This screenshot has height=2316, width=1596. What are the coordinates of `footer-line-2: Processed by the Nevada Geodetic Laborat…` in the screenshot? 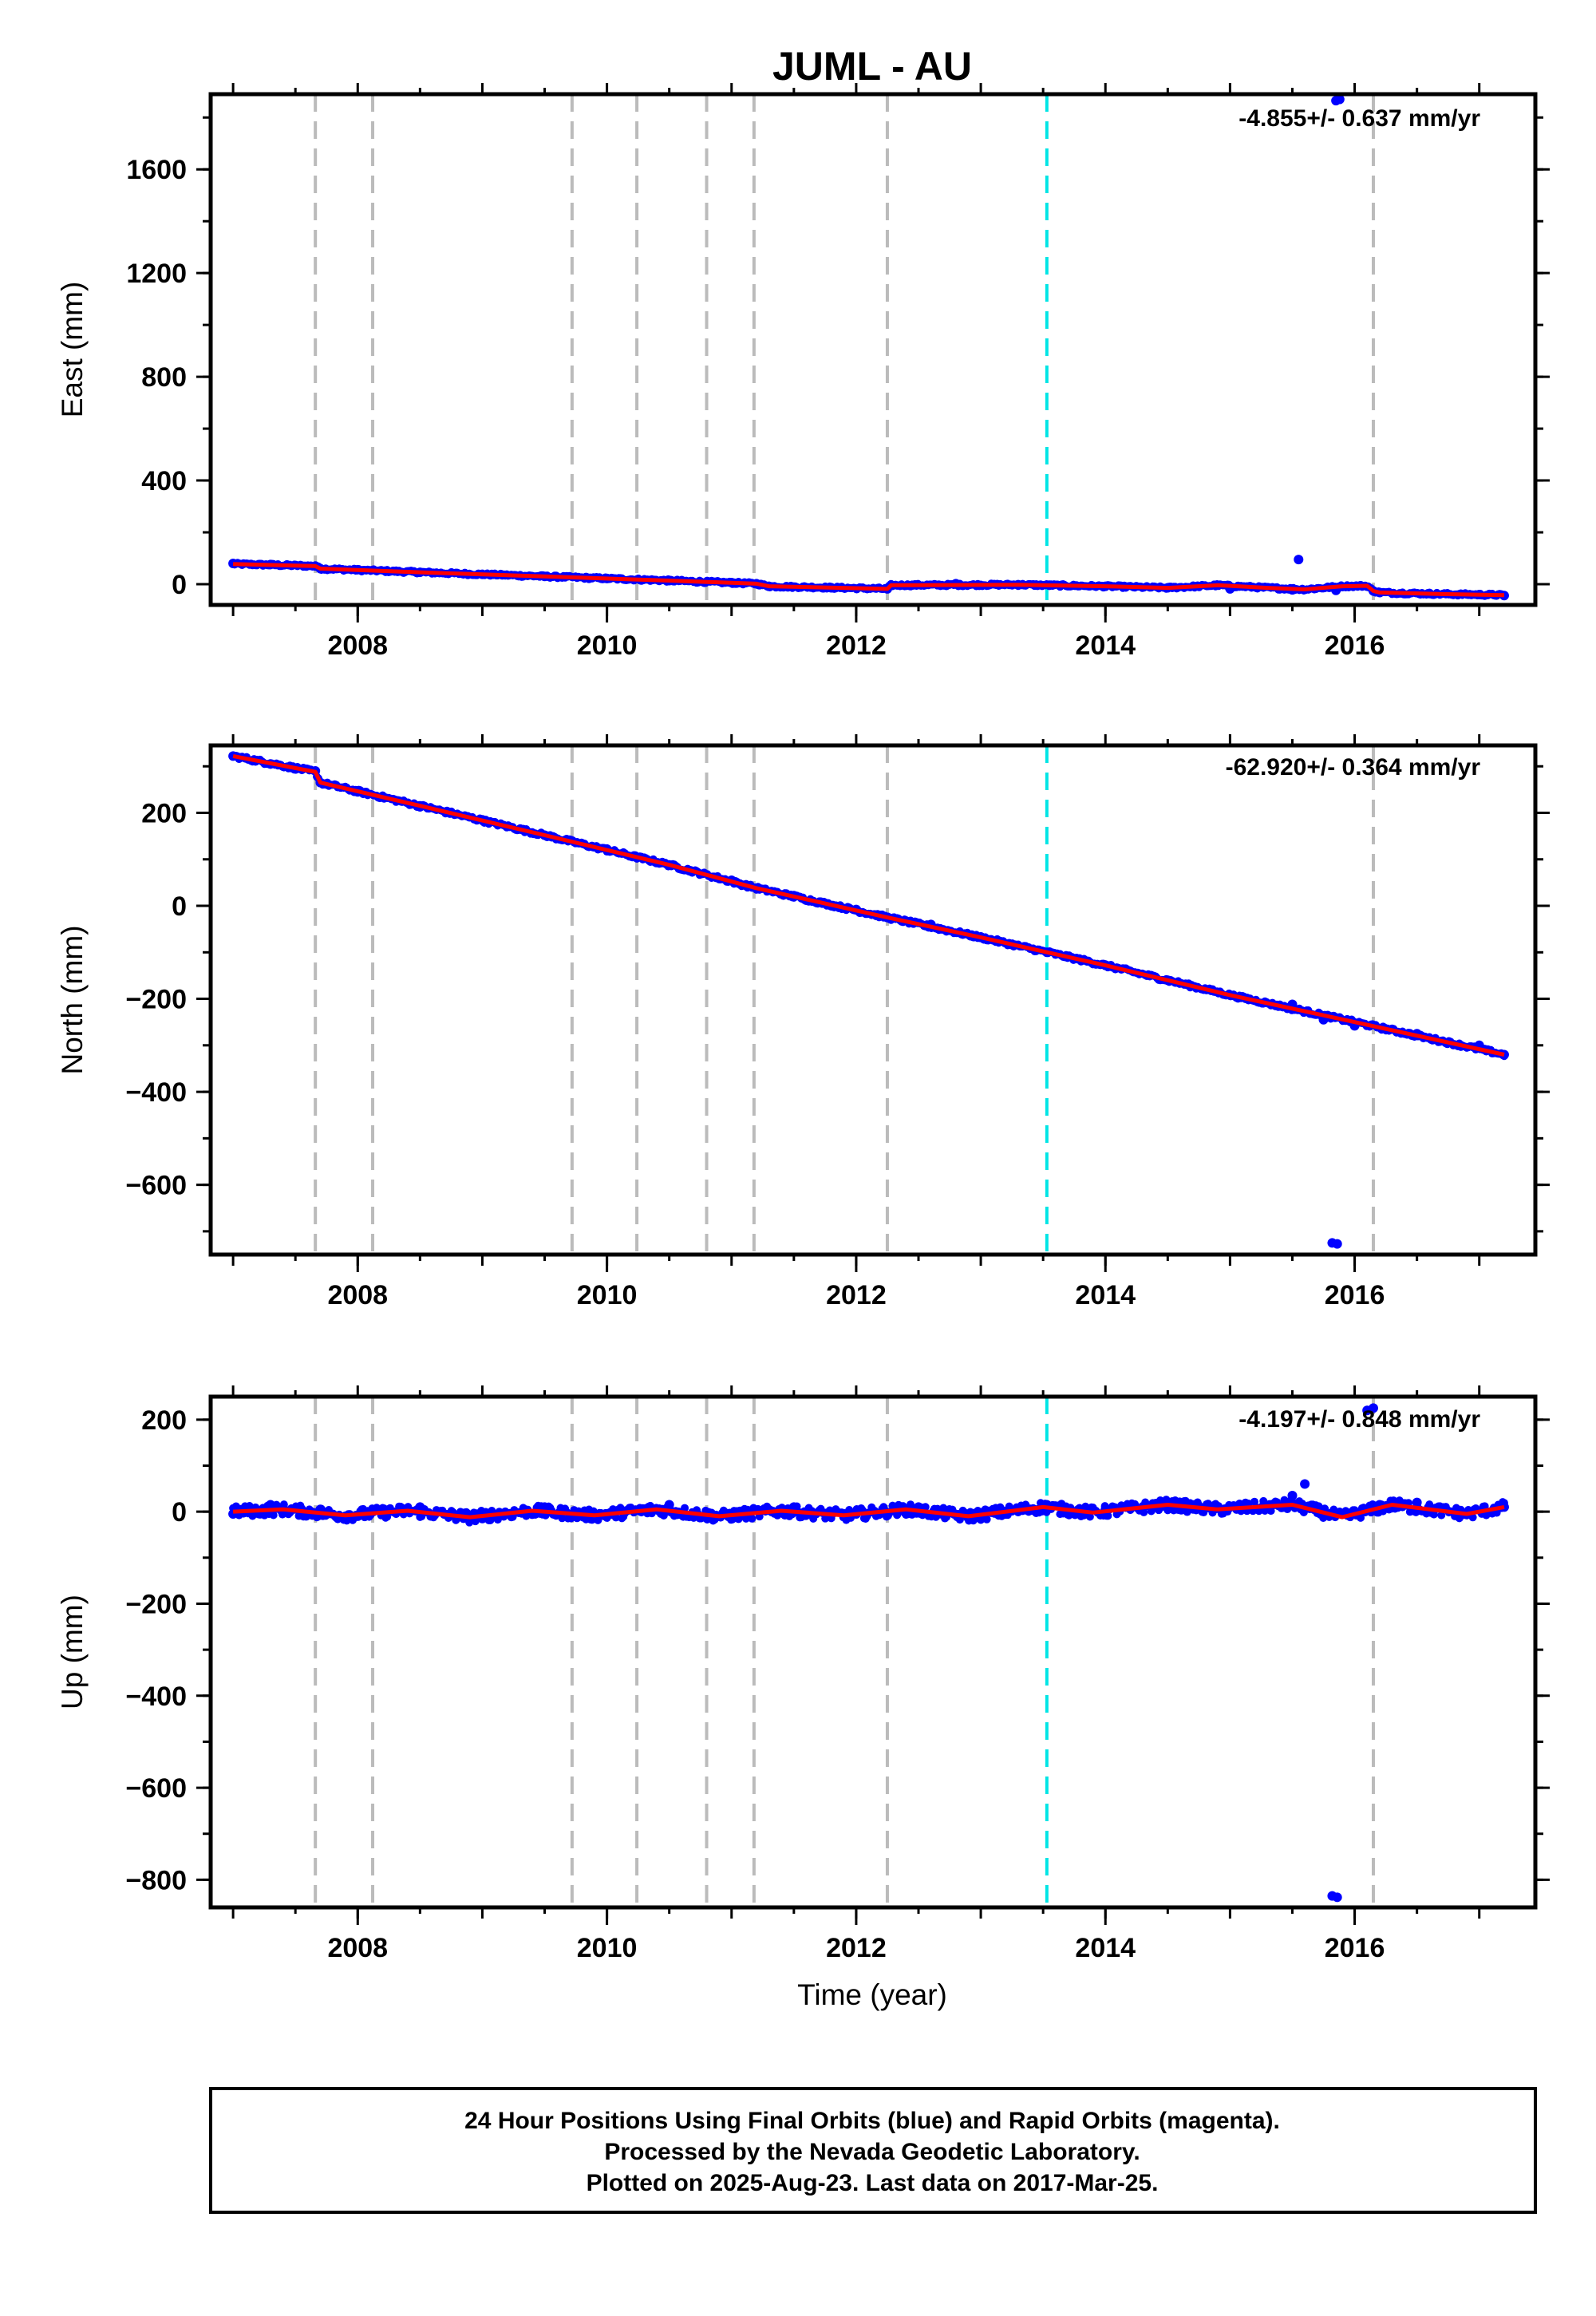 It's located at (872, 2152).